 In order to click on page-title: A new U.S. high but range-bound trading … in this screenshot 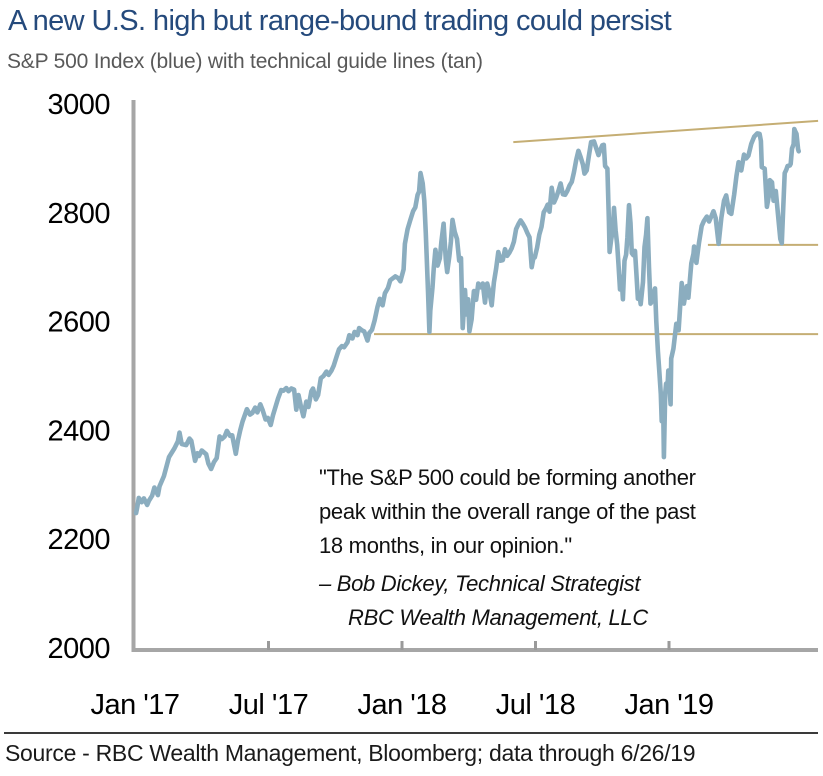, I will do `click(340, 21)`.